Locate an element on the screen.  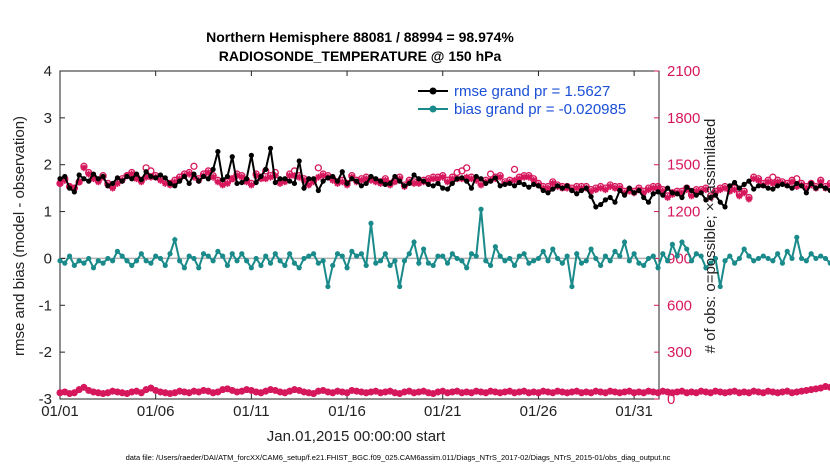
y-right-tick-label: 2100 is located at coordinates (683, 71).